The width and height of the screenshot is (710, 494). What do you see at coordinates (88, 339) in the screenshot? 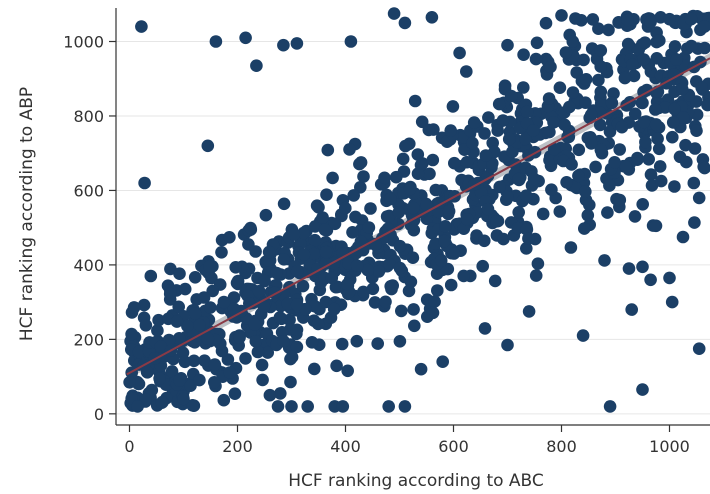
I see `y-tick-label-200: 200` at bounding box center [88, 339].